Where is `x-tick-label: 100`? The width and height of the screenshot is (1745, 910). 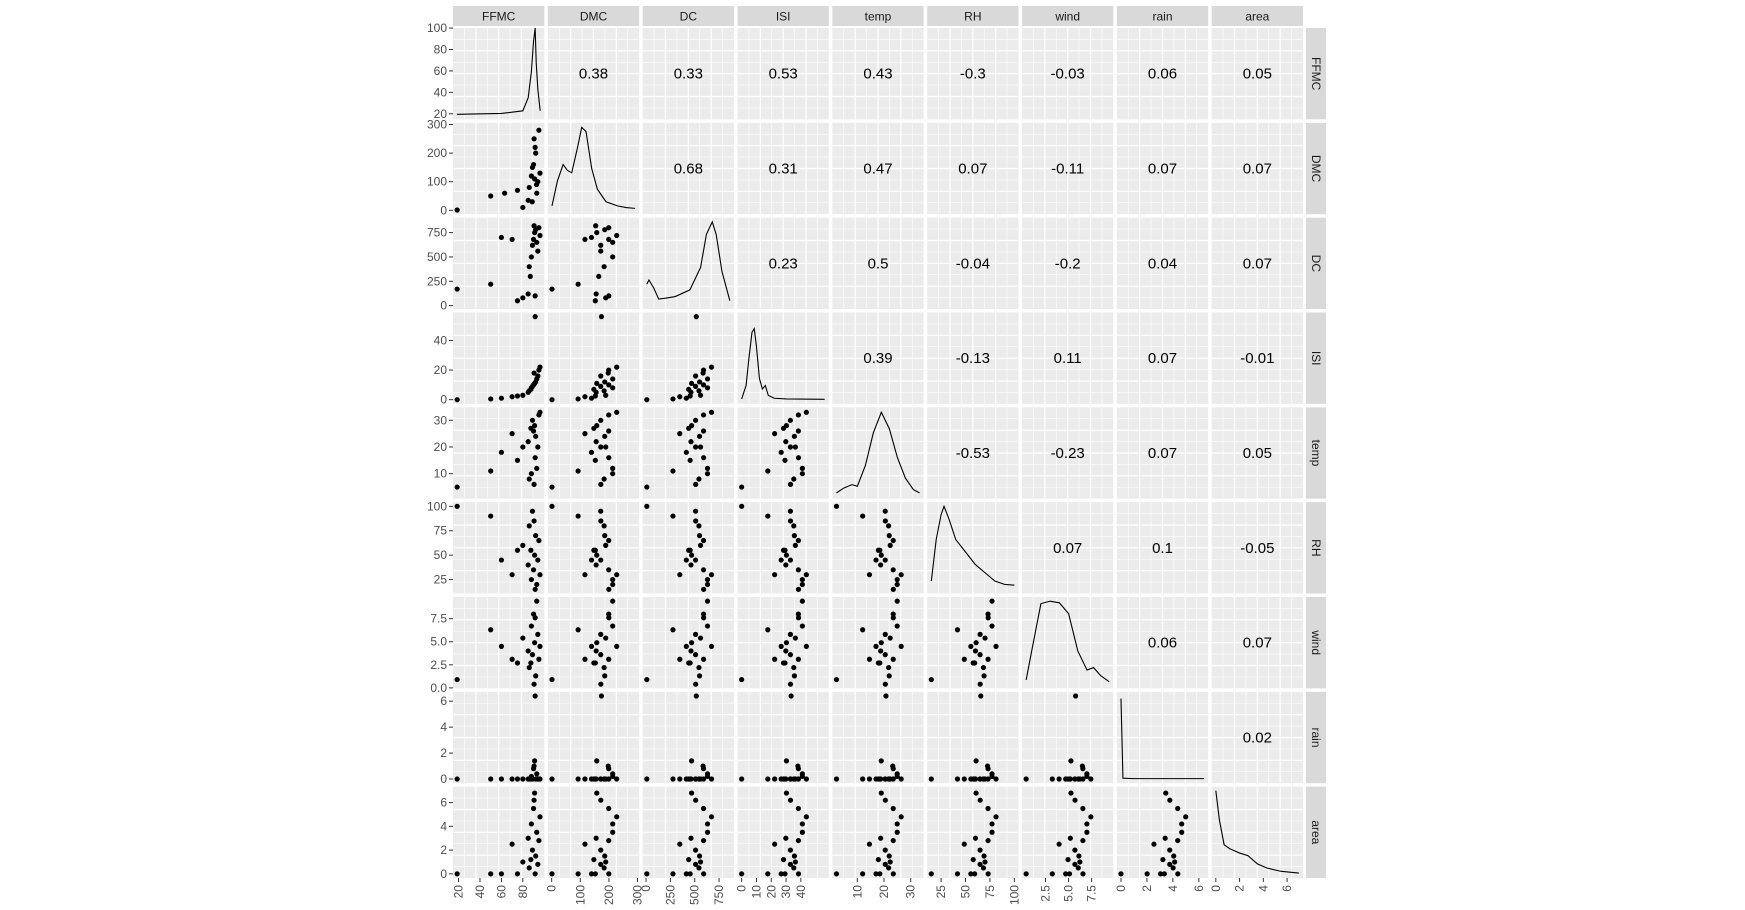 x-tick-label: 100 is located at coordinates (1014, 895).